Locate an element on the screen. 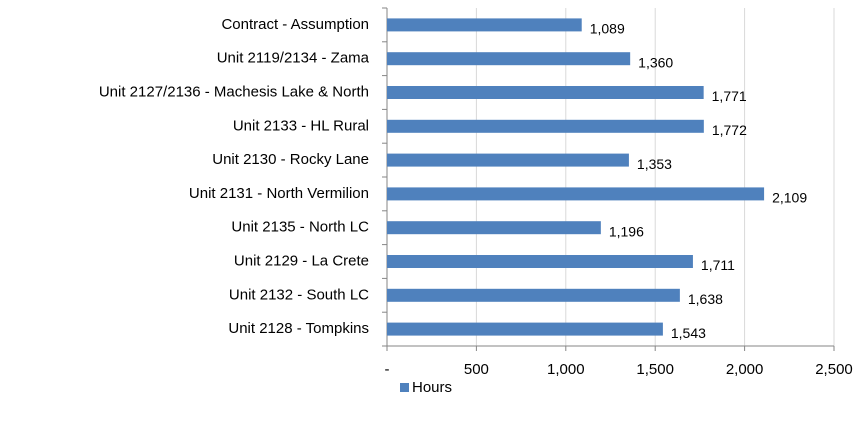 The height and width of the screenshot is (423, 859). y-tick-label: Contract - Assumption is located at coordinates (295, 24).